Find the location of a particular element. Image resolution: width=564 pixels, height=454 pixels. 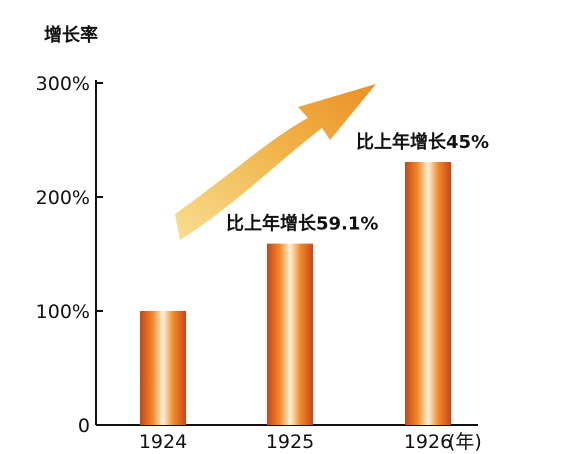

bar-annotation: 比上年增长45% is located at coordinates (422, 142).